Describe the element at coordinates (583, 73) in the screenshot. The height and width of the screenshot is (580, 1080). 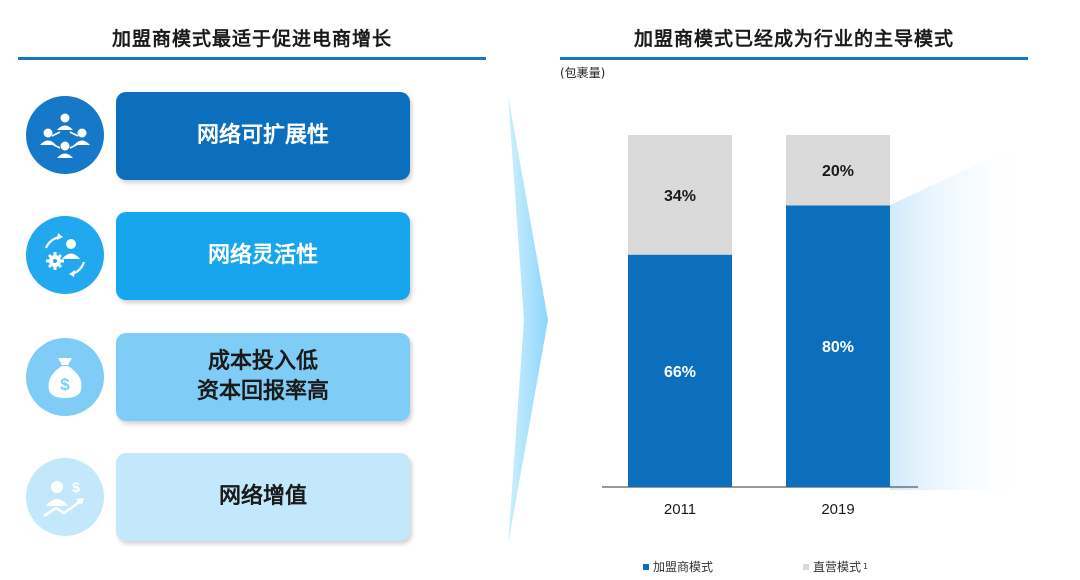
I see `chart-unit-label: (包裹量)` at that location.